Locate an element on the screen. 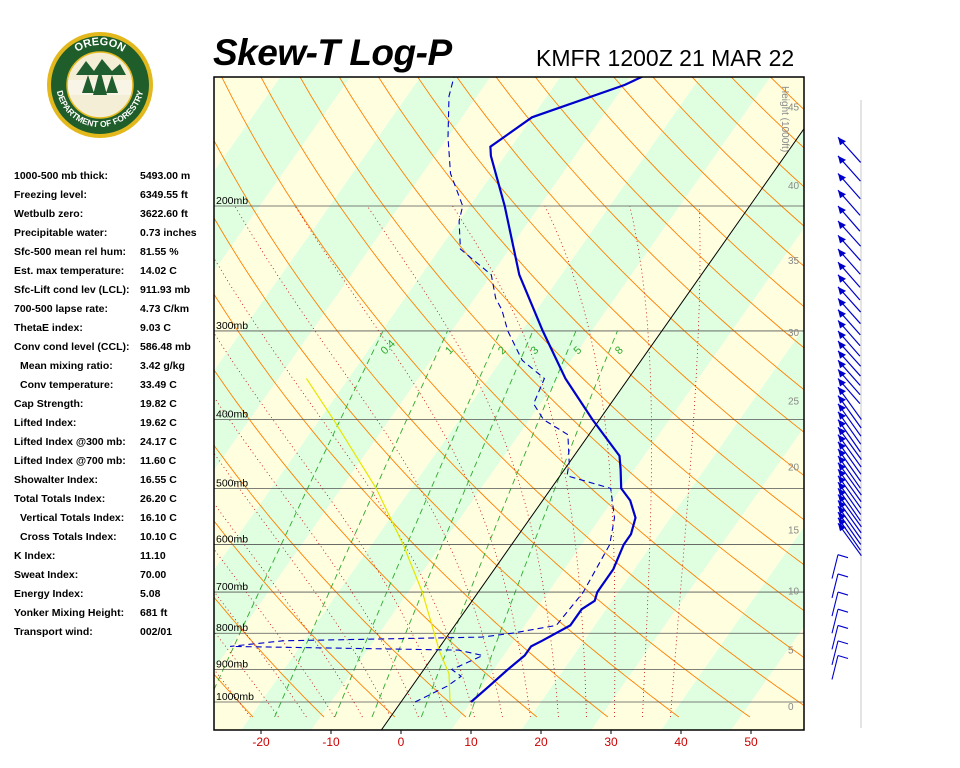  svg-text: OREGON is located at coordinates (100, 45).